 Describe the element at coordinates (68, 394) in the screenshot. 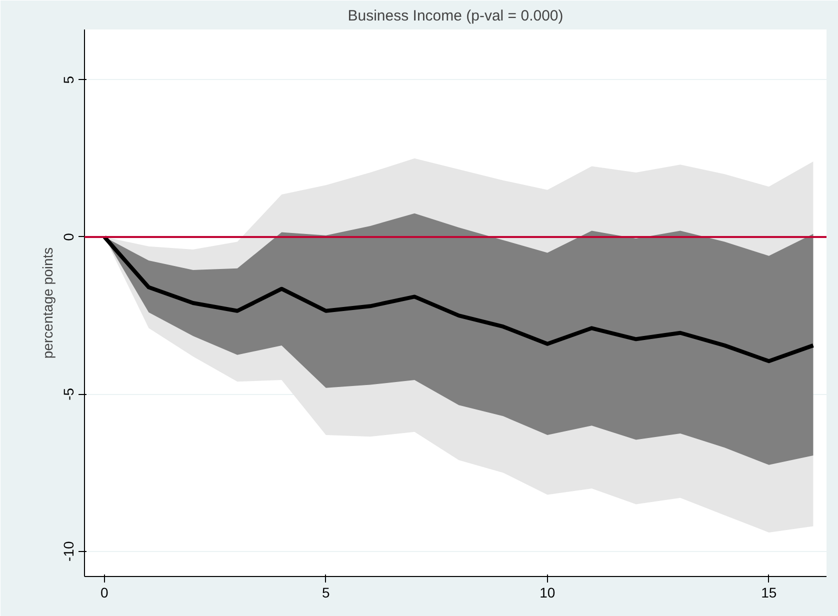

I see `y-tick-label: -5` at that location.